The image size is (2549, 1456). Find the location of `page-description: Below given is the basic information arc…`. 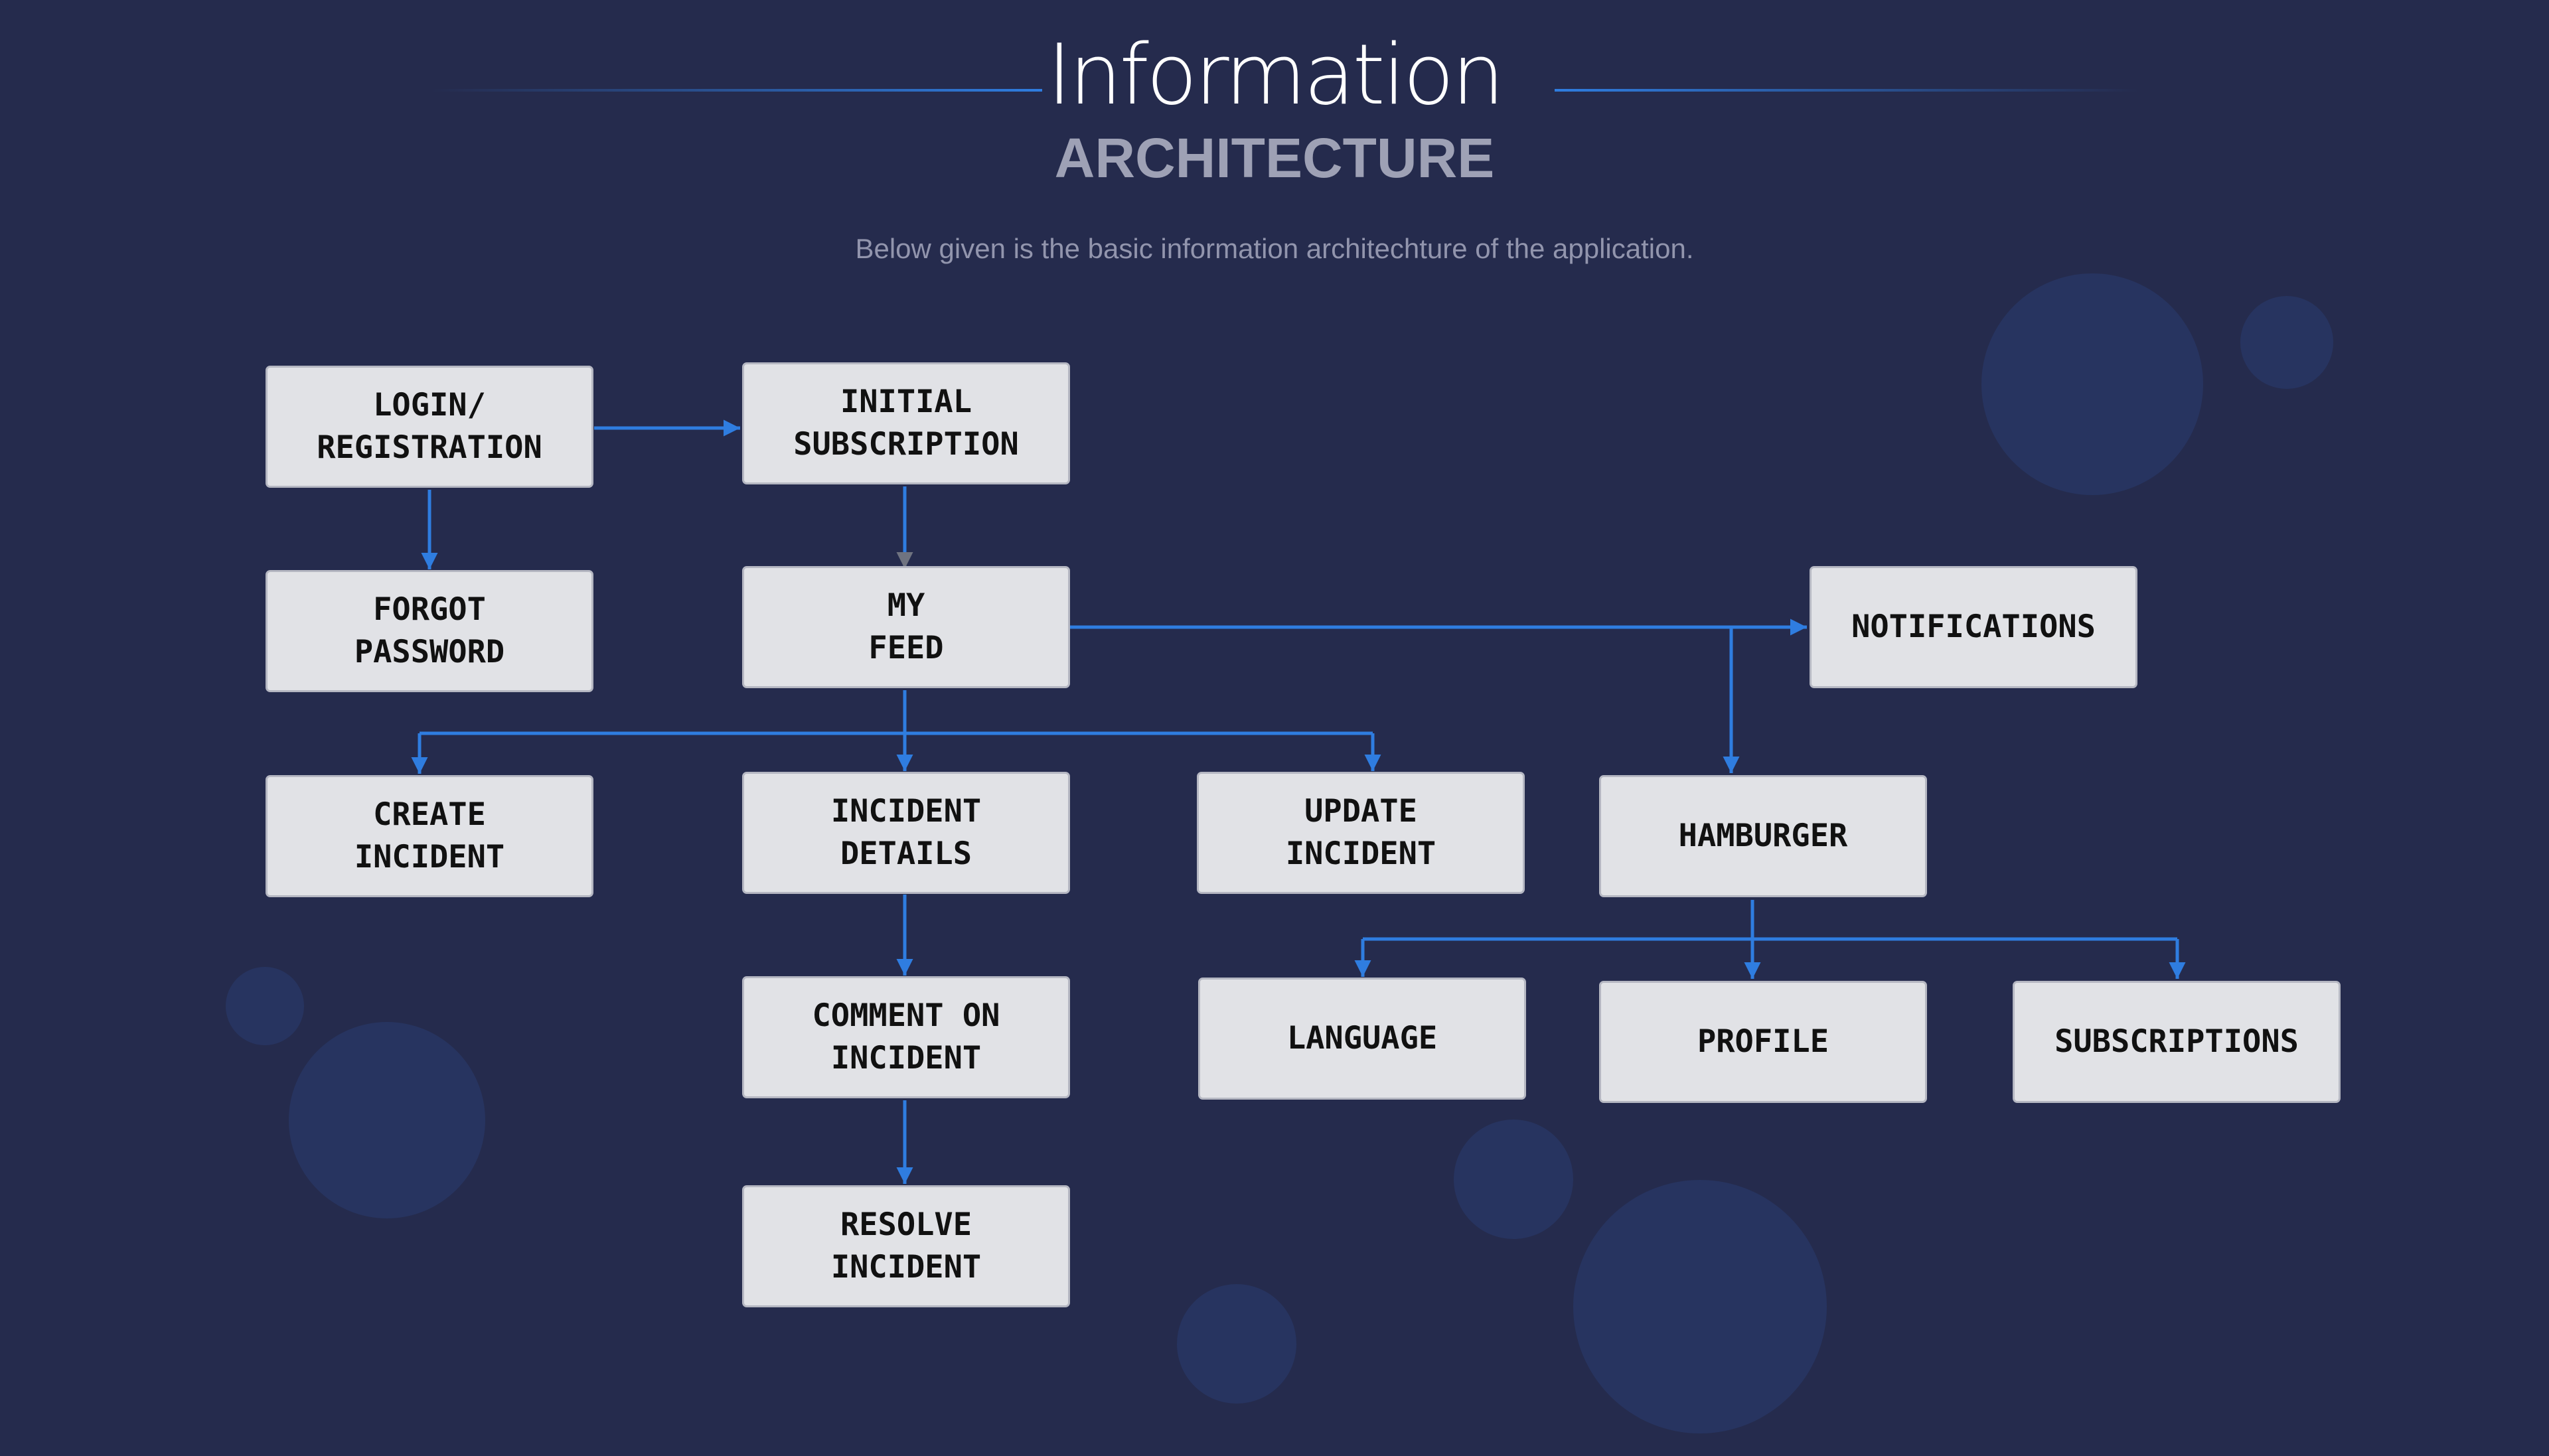

page-description: Below given is the basic information arc… is located at coordinates (1274, 248).